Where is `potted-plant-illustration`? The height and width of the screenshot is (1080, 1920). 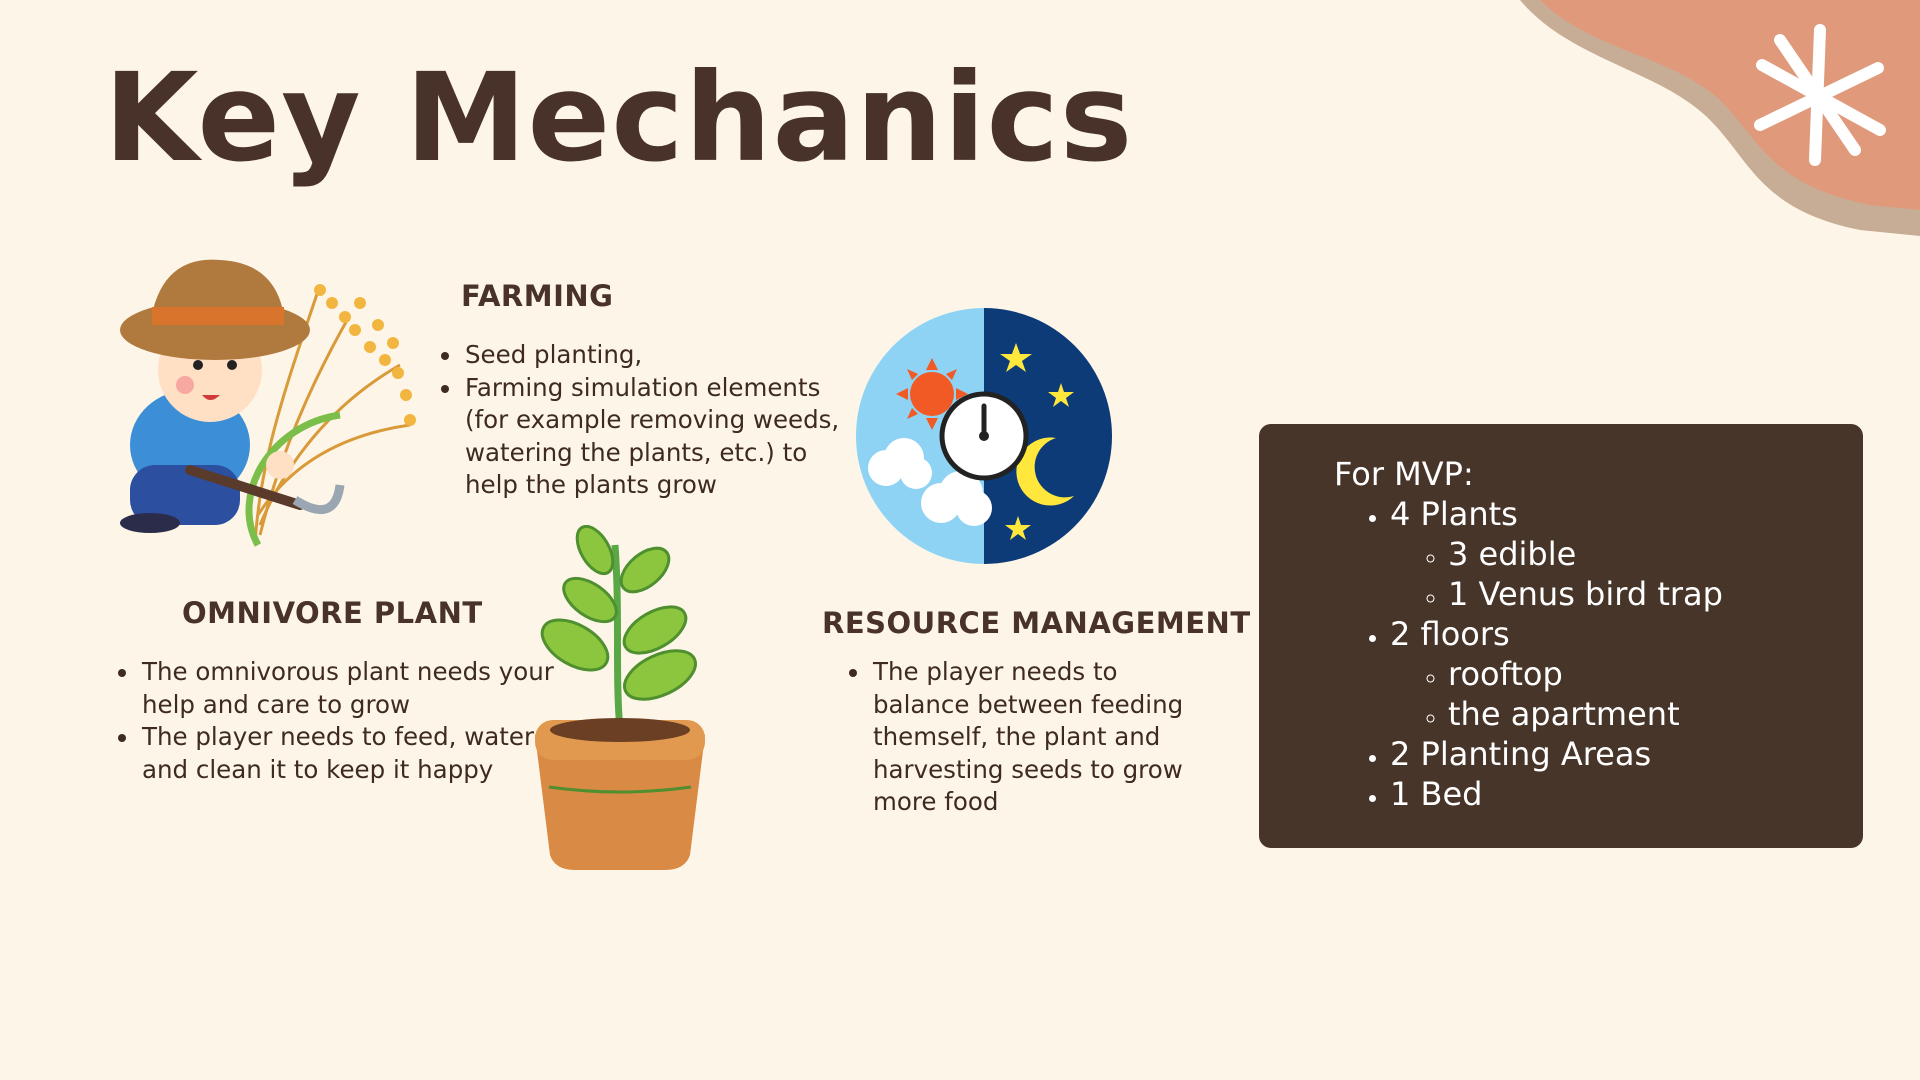
potted-plant-illustration is located at coordinates (620, 697).